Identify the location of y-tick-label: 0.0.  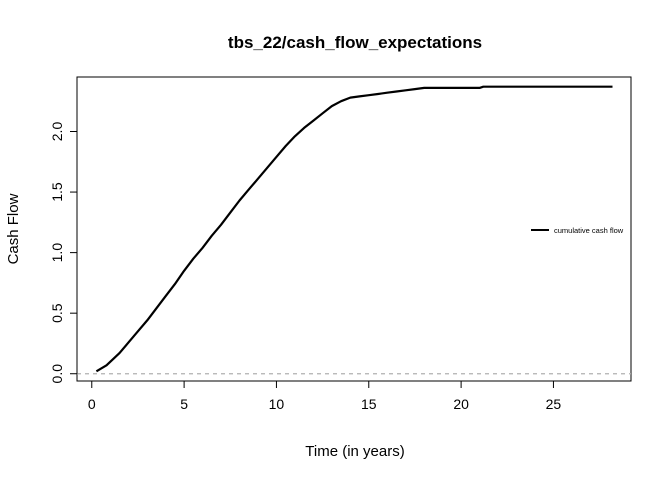
(57, 374).